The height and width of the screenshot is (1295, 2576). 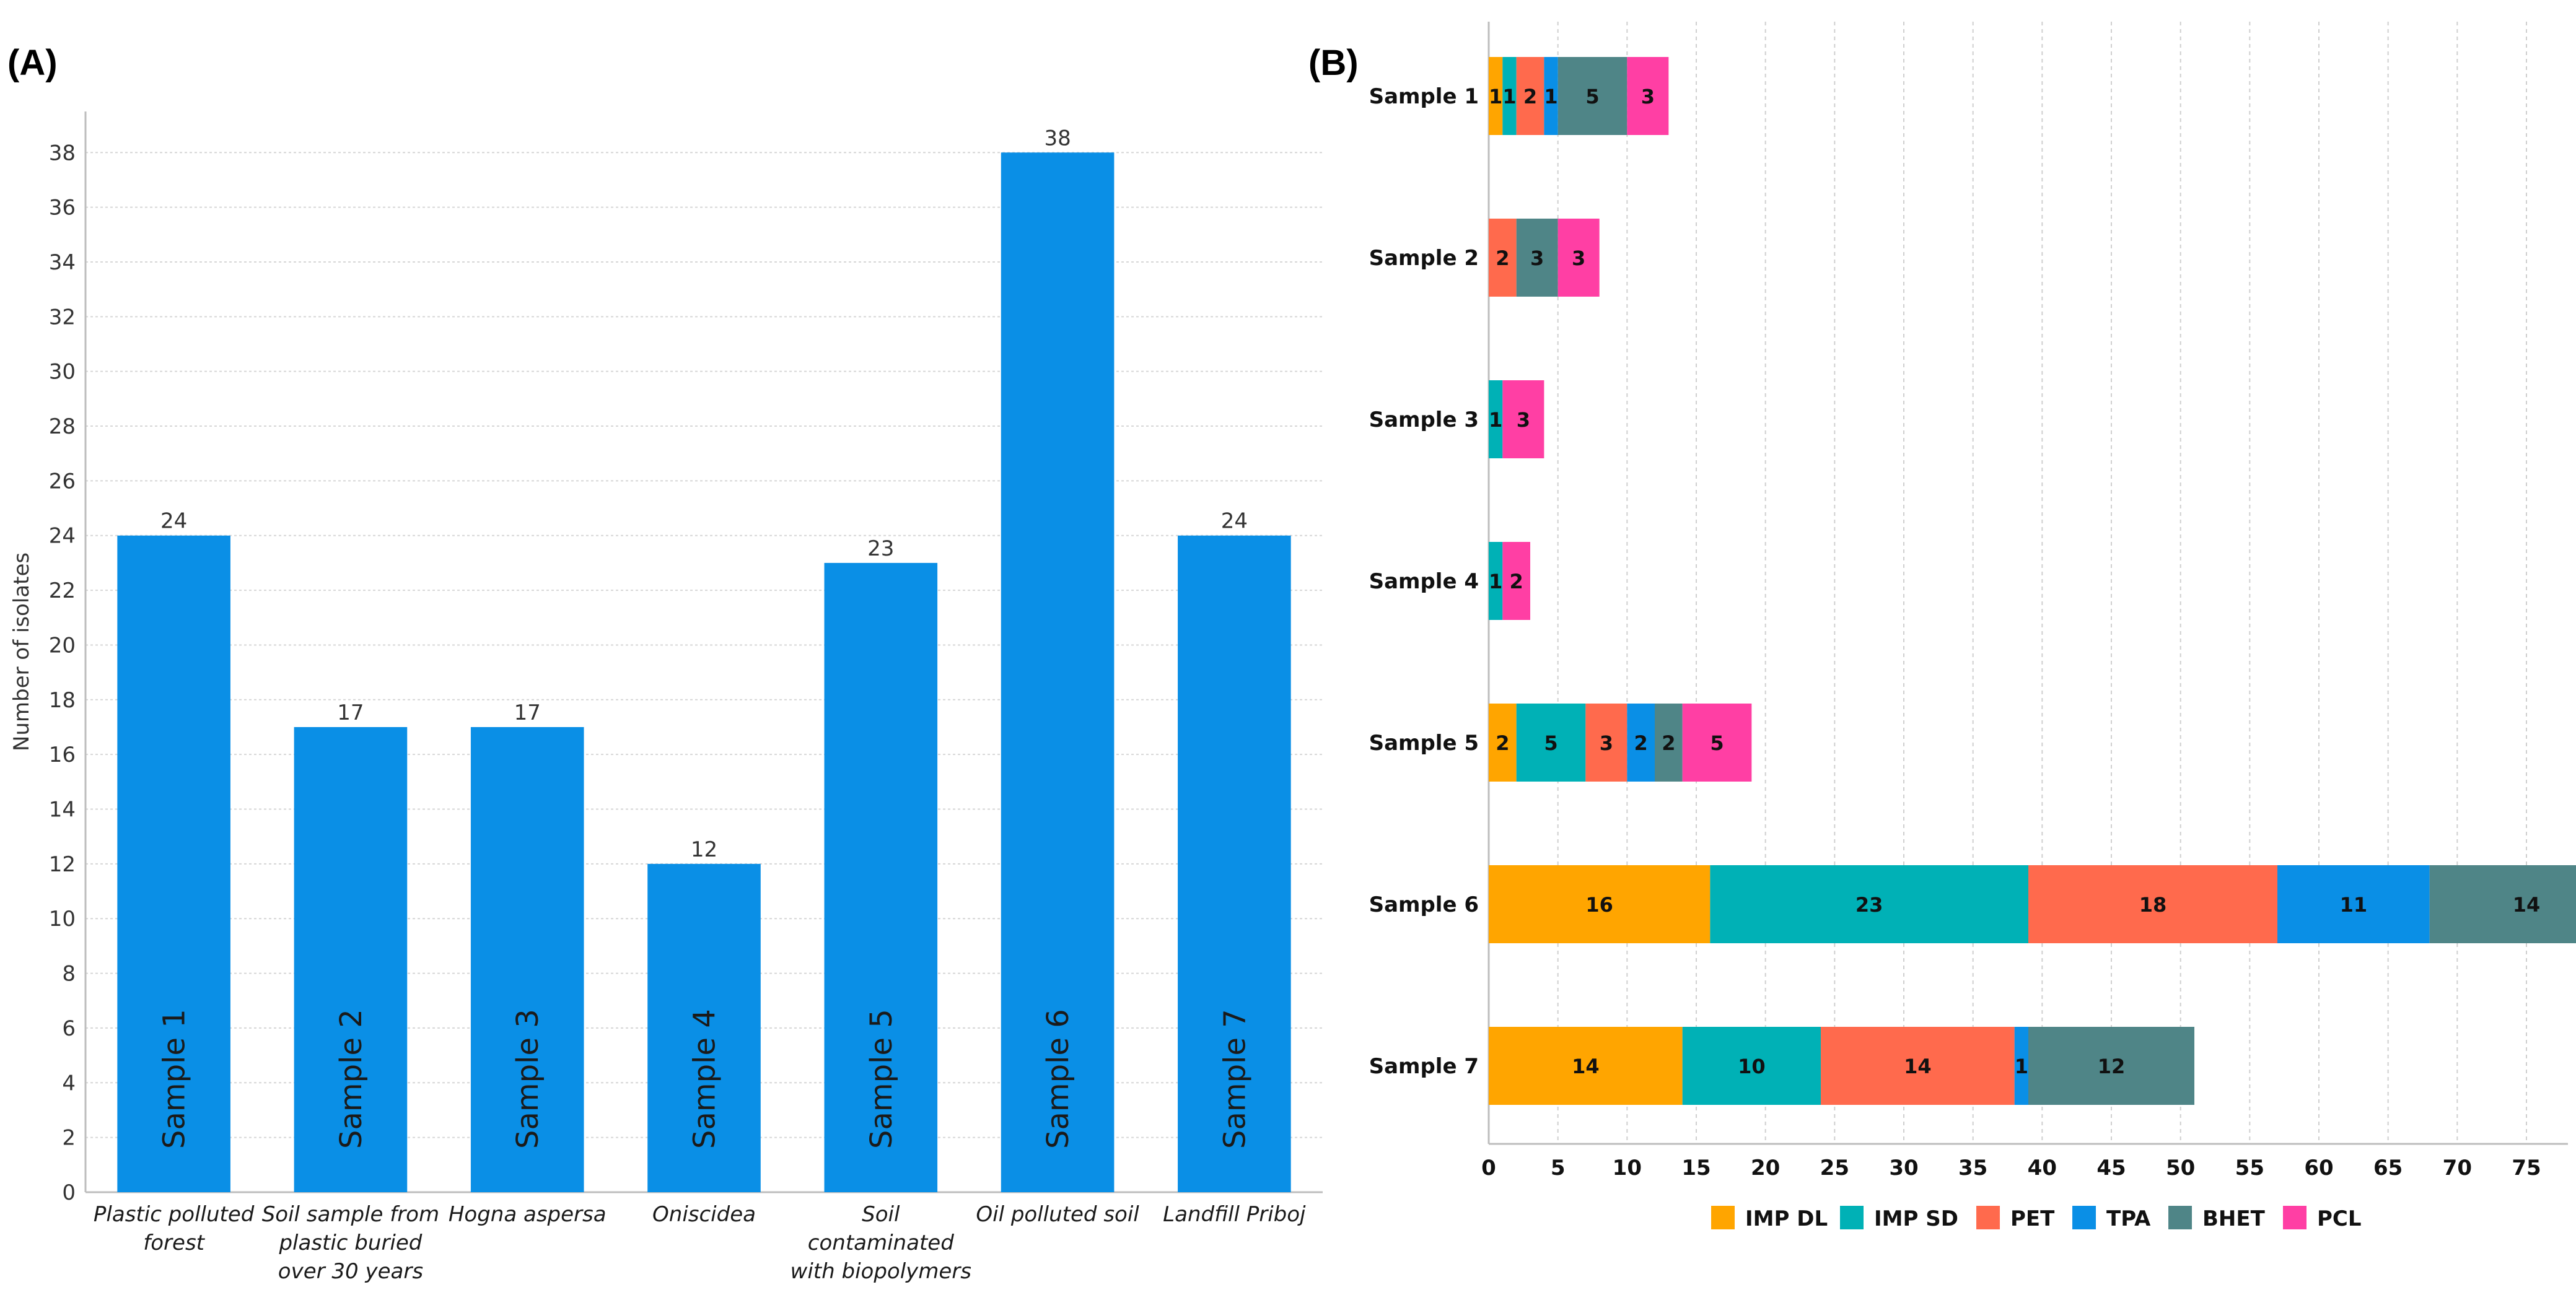 I want to click on segment-value-label: 23, so click(x=1869, y=905).